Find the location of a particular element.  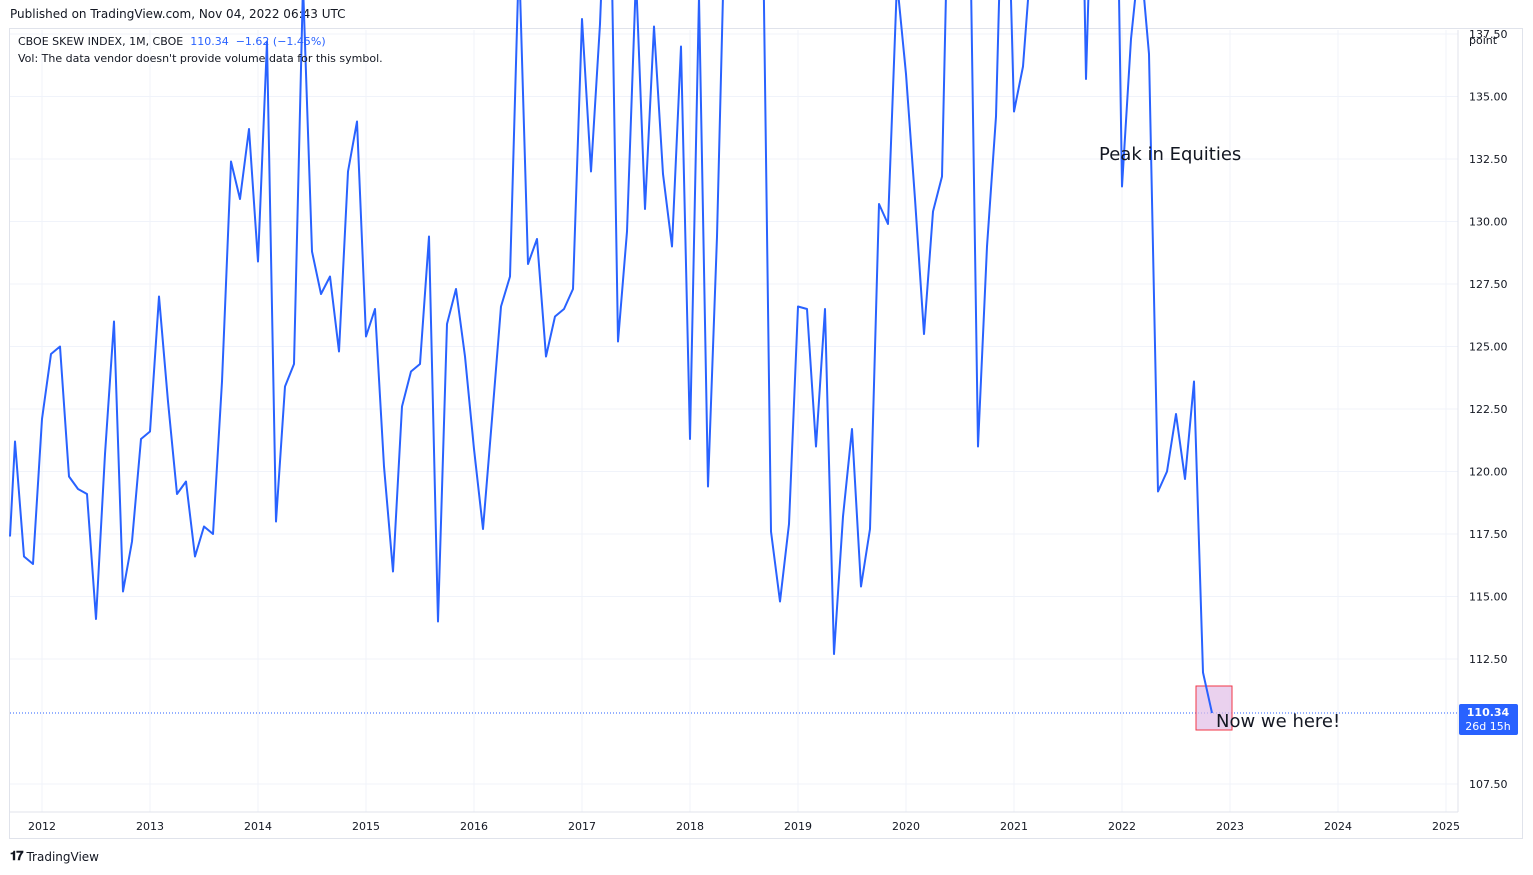

highlight-box-now is located at coordinates (1214, 708).